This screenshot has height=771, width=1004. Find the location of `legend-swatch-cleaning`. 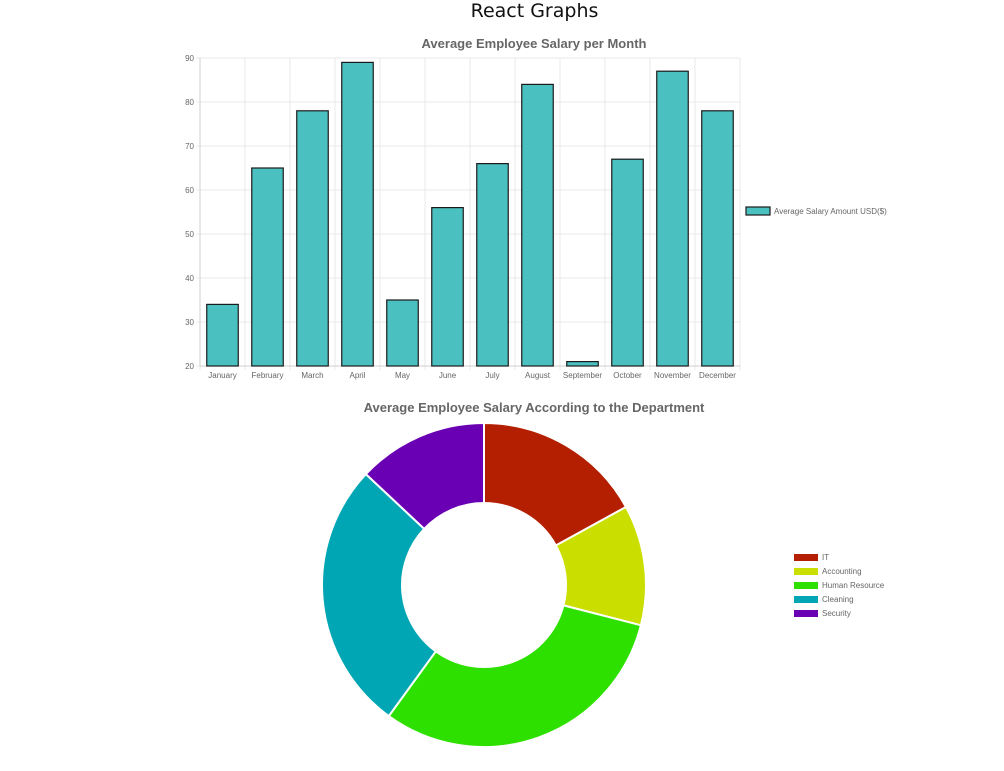

legend-swatch-cleaning is located at coordinates (806, 599).